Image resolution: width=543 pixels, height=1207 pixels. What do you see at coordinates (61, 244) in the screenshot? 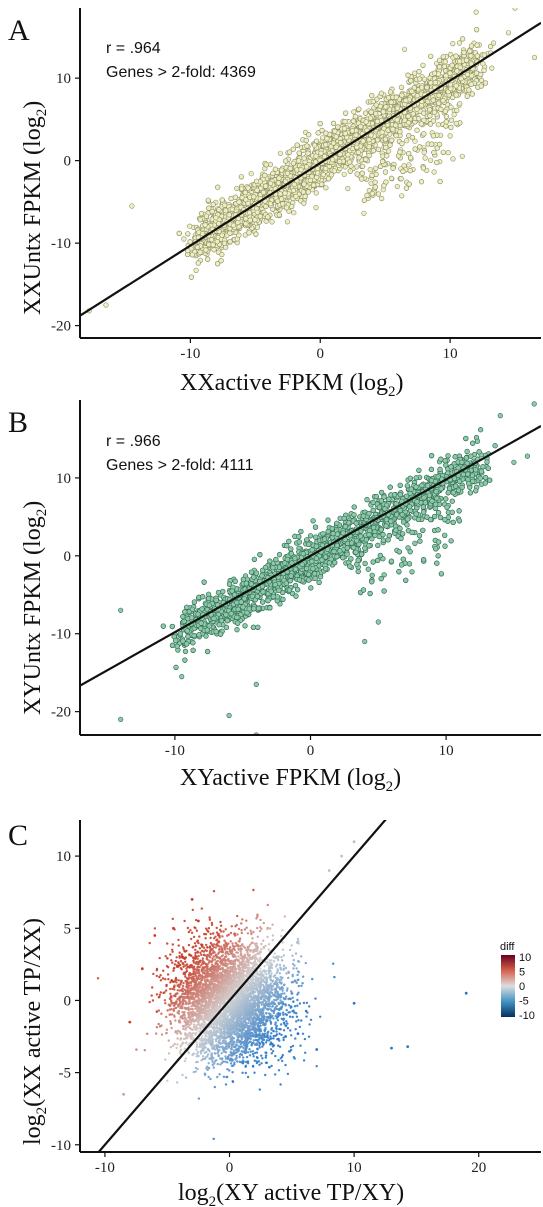
I see `y-tick-label: -10` at bounding box center [61, 244].